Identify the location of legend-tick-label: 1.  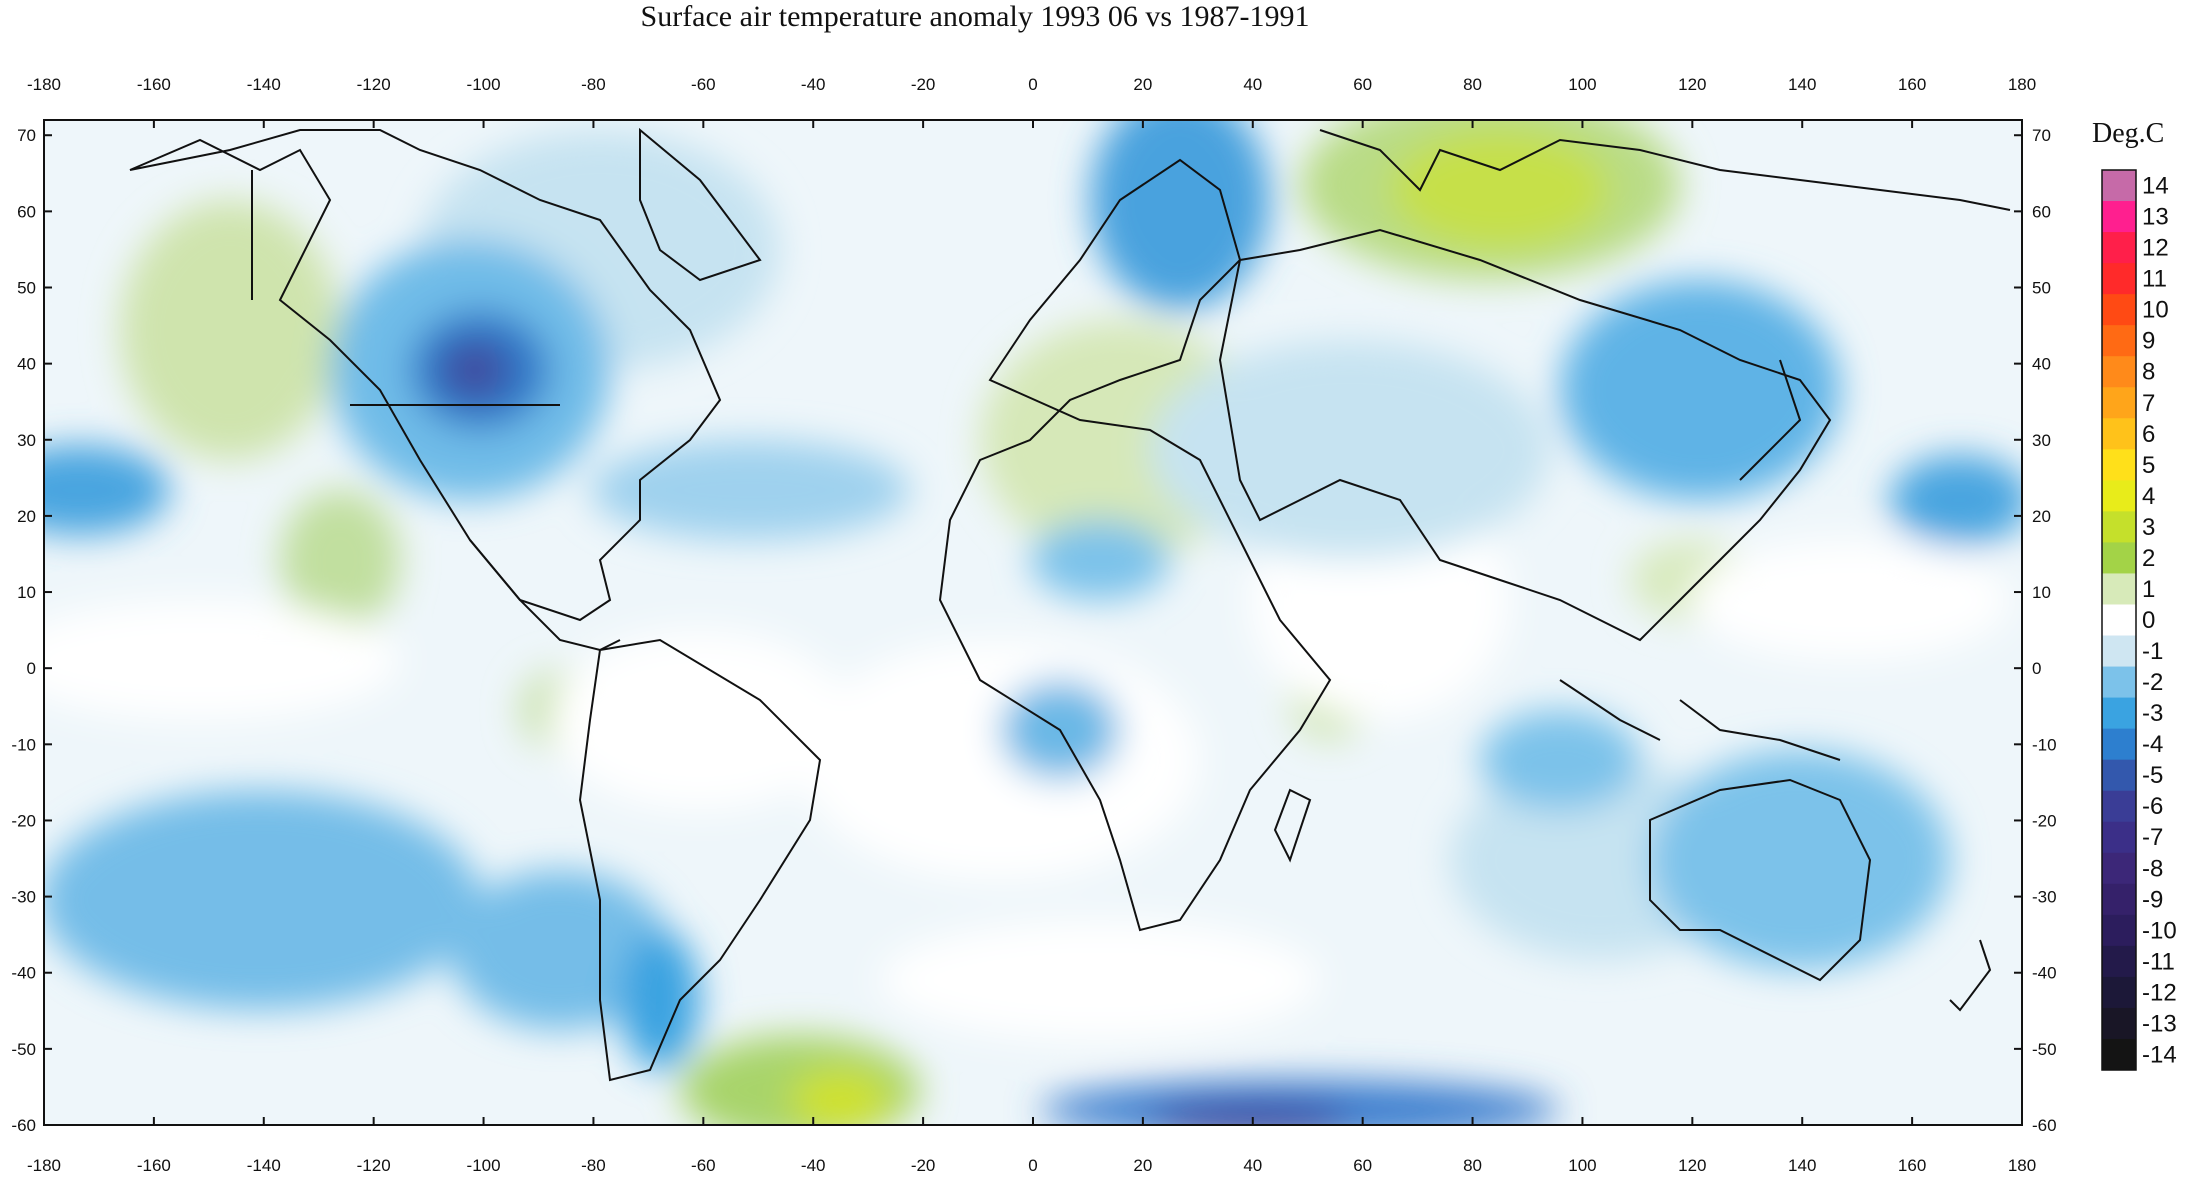
(2148, 589).